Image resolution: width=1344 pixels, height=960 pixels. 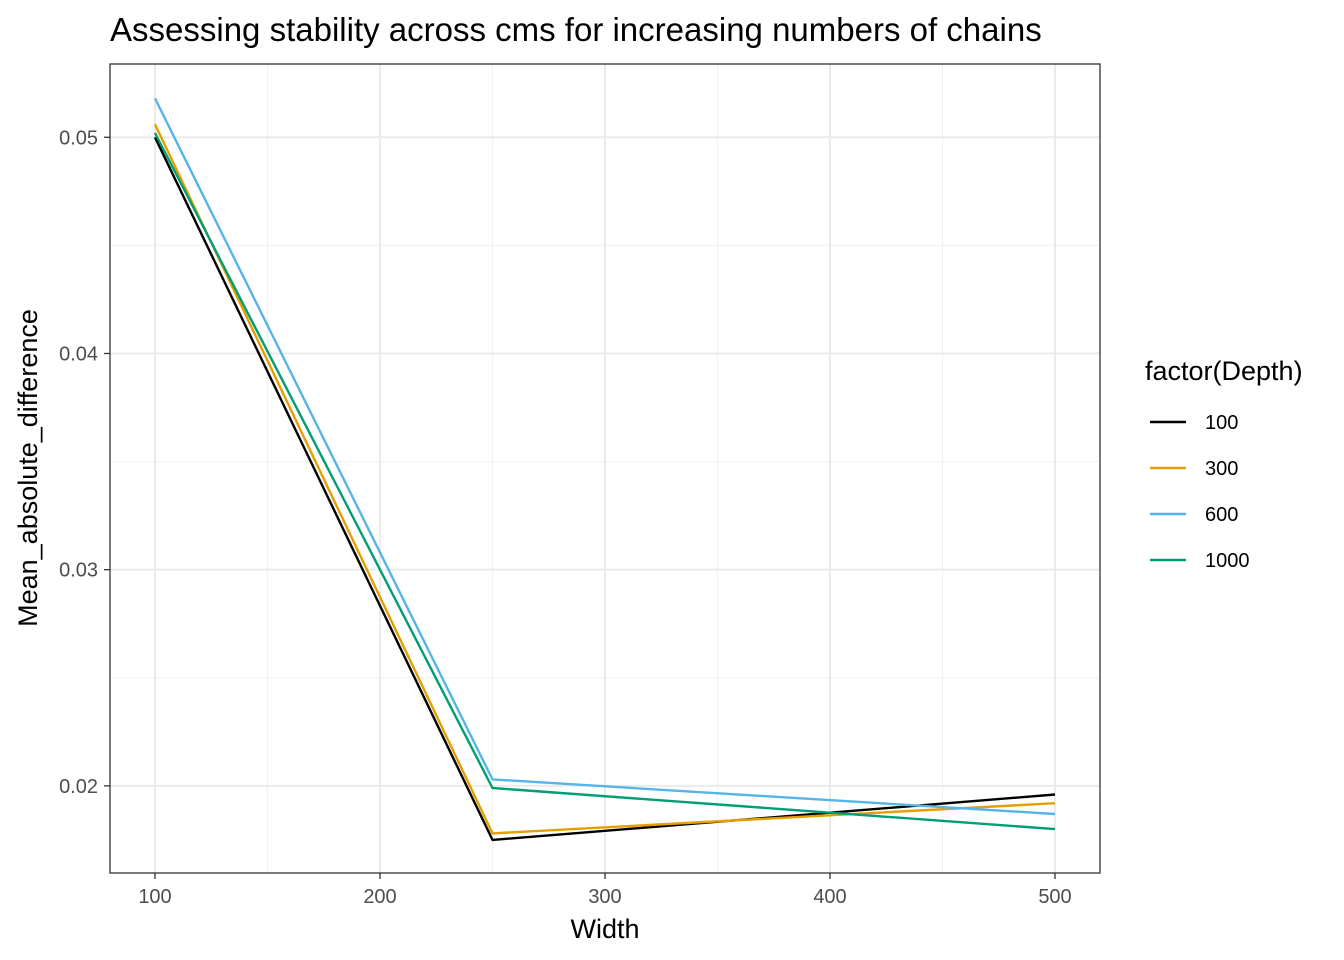 What do you see at coordinates (78, 787) in the screenshot?
I see `y-tick-label: 0.02` at bounding box center [78, 787].